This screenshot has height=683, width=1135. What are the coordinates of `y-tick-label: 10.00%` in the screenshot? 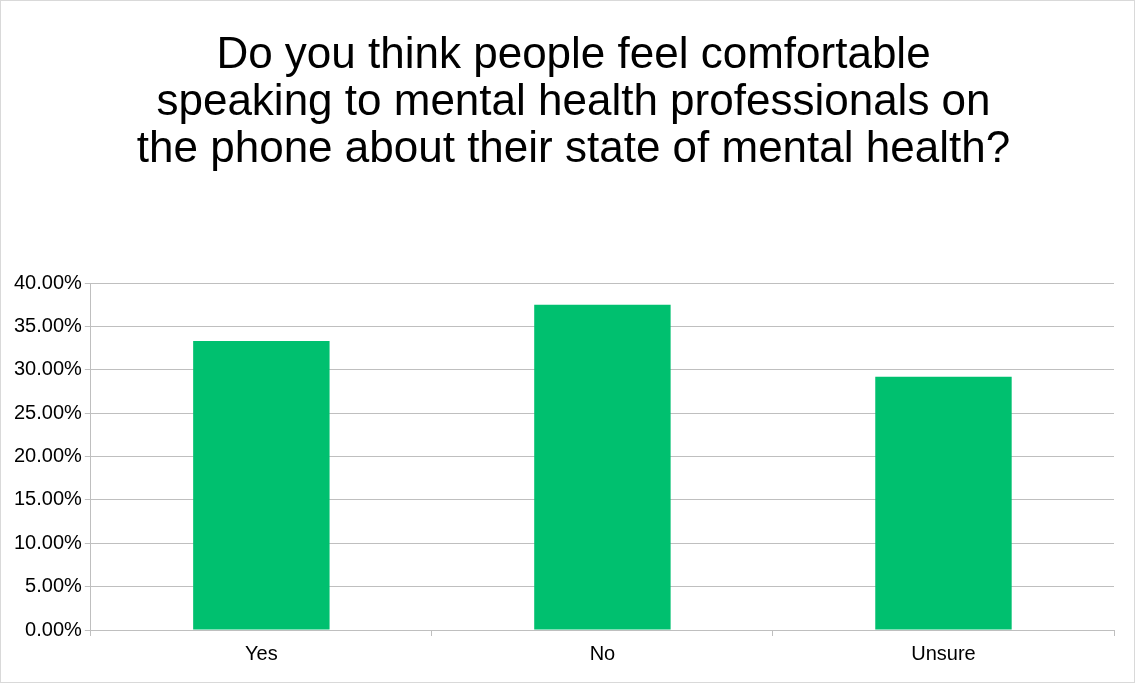 It's located at (48, 541).